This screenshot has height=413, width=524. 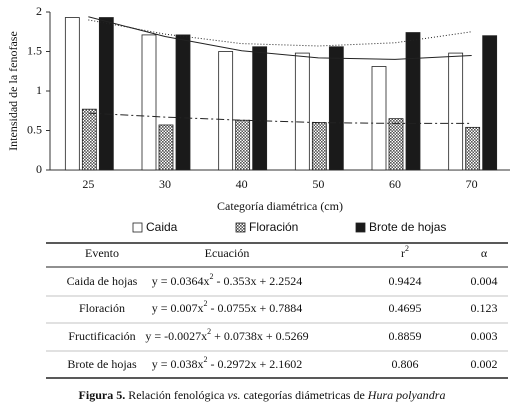 I want to click on table-cell: r2, so click(x=405, y=251).